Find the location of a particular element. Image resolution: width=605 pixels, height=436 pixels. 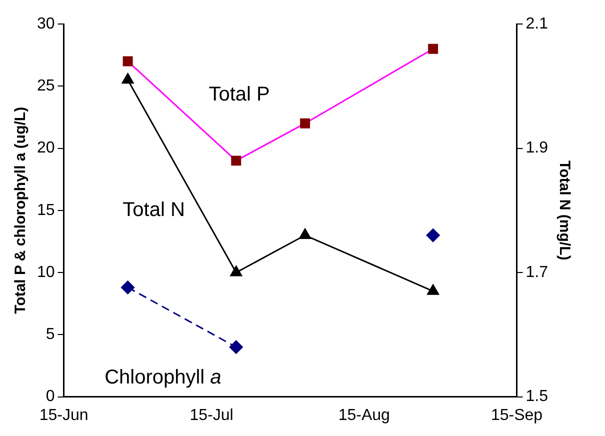

x-tick-label: 15-Sep is located at coordinates (516, 415).